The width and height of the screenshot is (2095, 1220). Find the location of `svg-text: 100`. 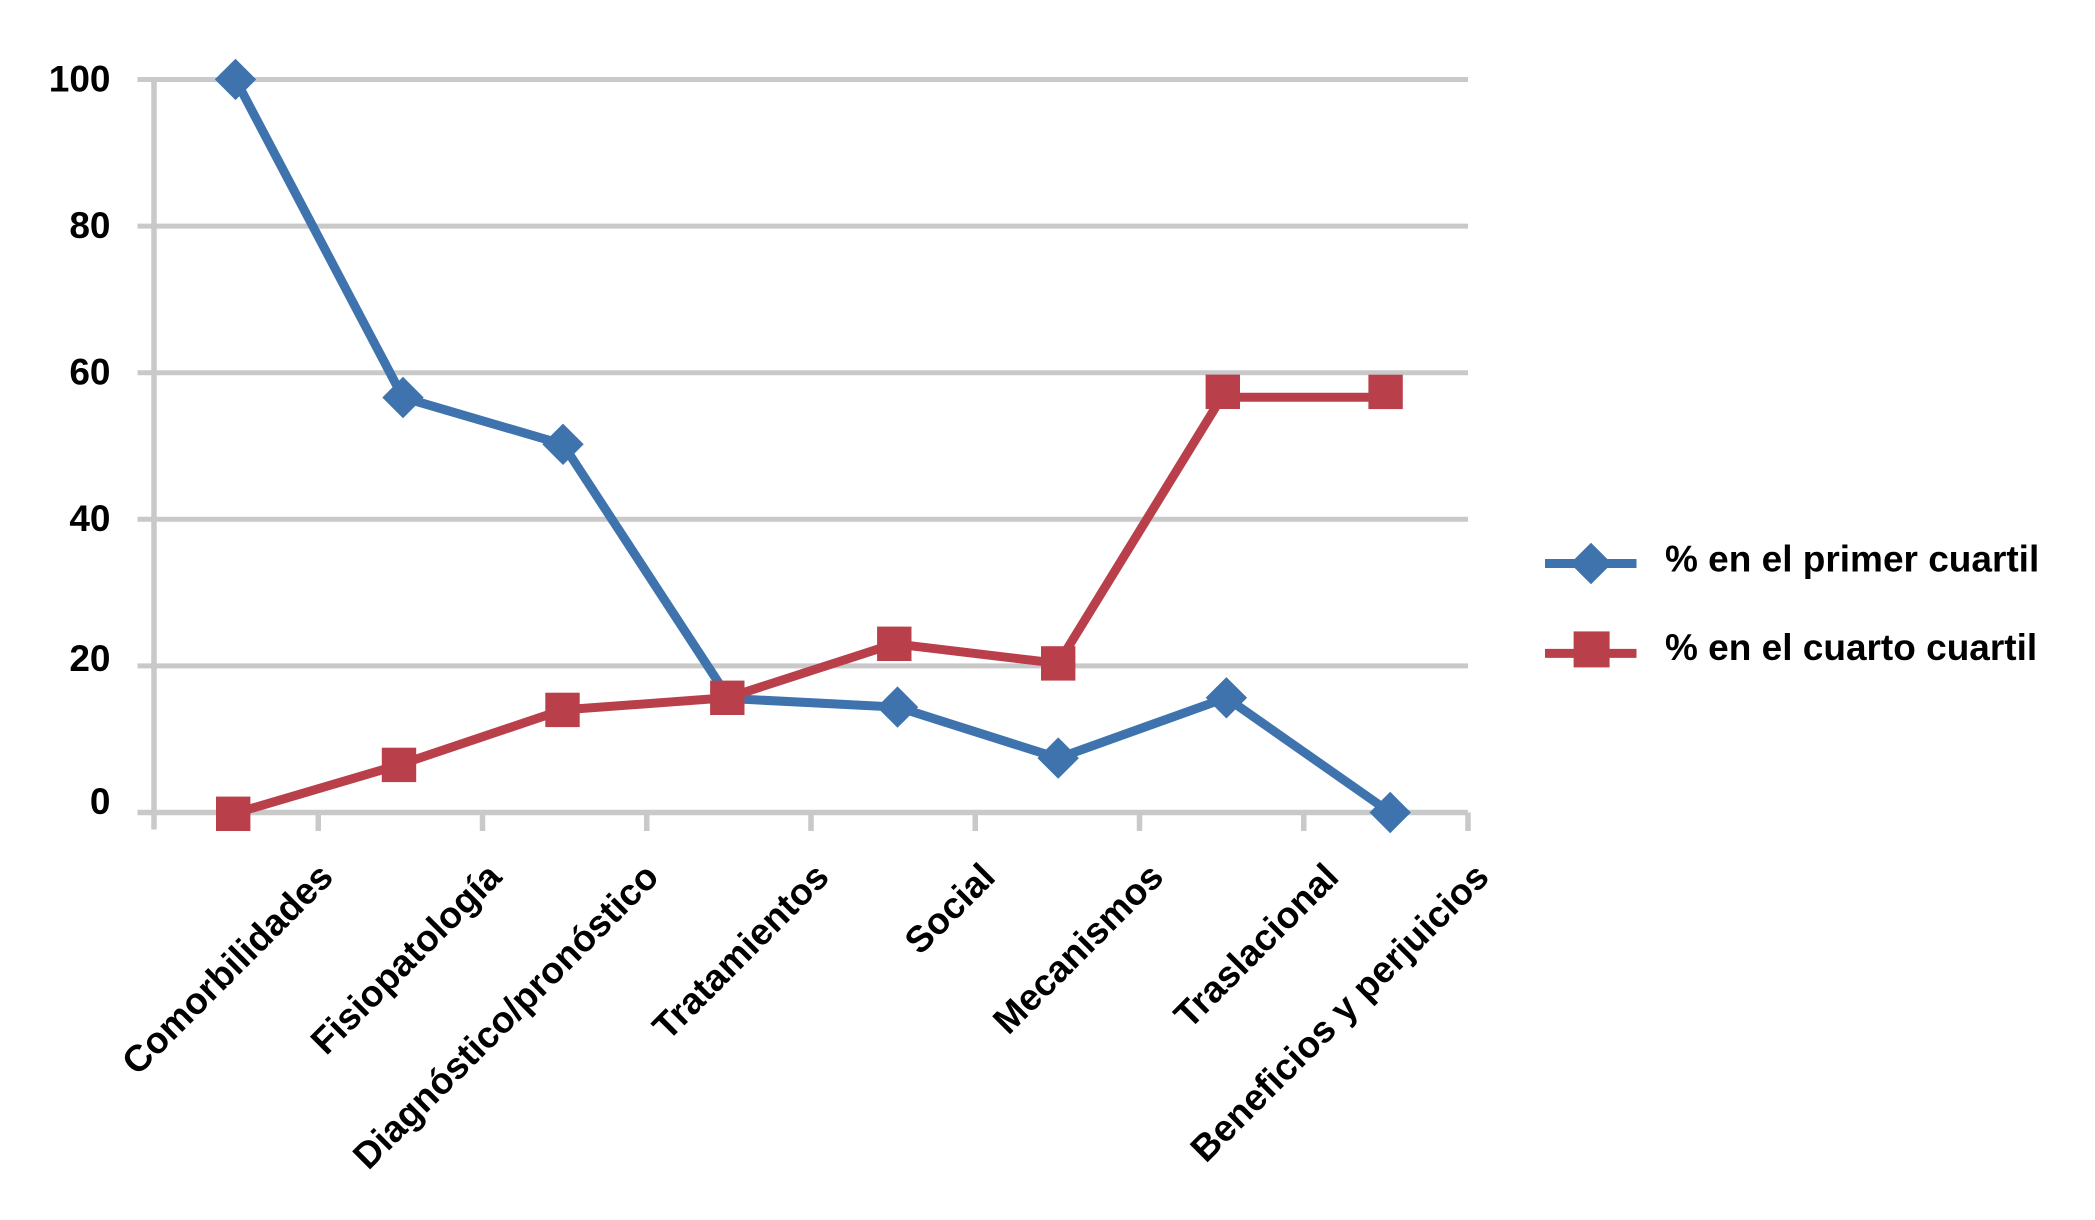

svg-text: 100 is located at coordinates (80, 78).